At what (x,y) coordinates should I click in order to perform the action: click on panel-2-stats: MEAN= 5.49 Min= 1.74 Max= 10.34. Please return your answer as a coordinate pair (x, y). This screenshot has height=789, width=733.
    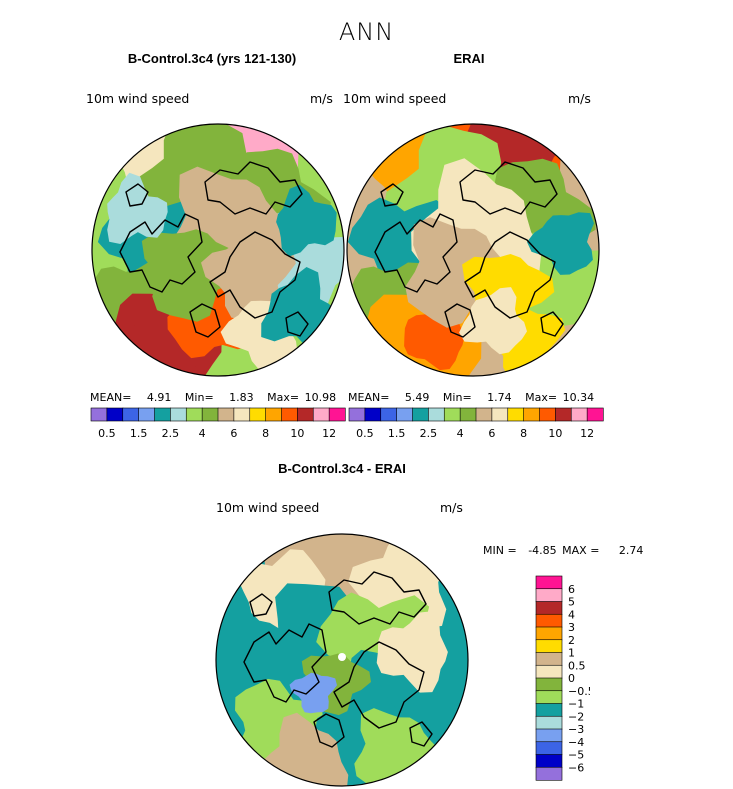
    Looking at the image, I should click on (471, 397).